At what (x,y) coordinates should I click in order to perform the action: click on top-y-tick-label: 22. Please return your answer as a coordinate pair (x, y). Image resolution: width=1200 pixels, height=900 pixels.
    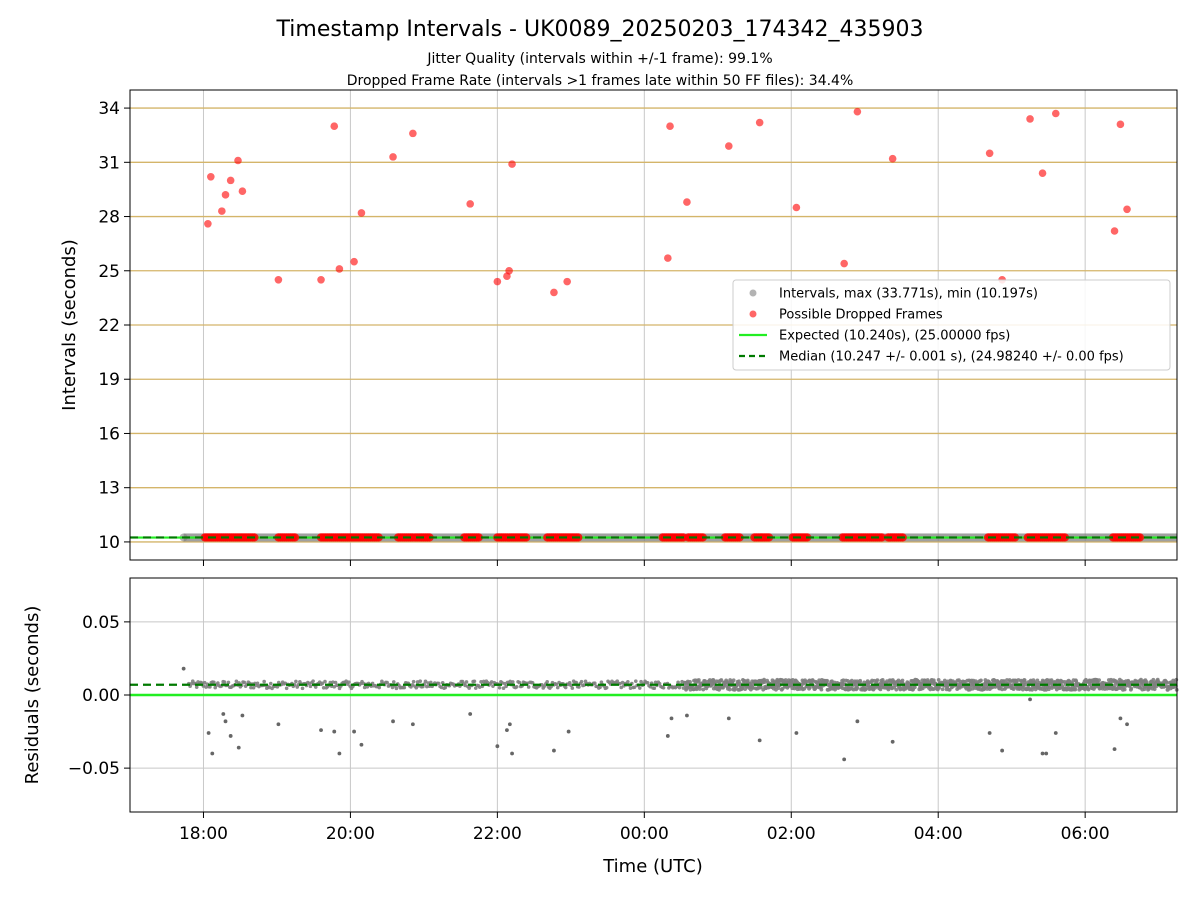
    Looking at the image, I should click on (109, 326).